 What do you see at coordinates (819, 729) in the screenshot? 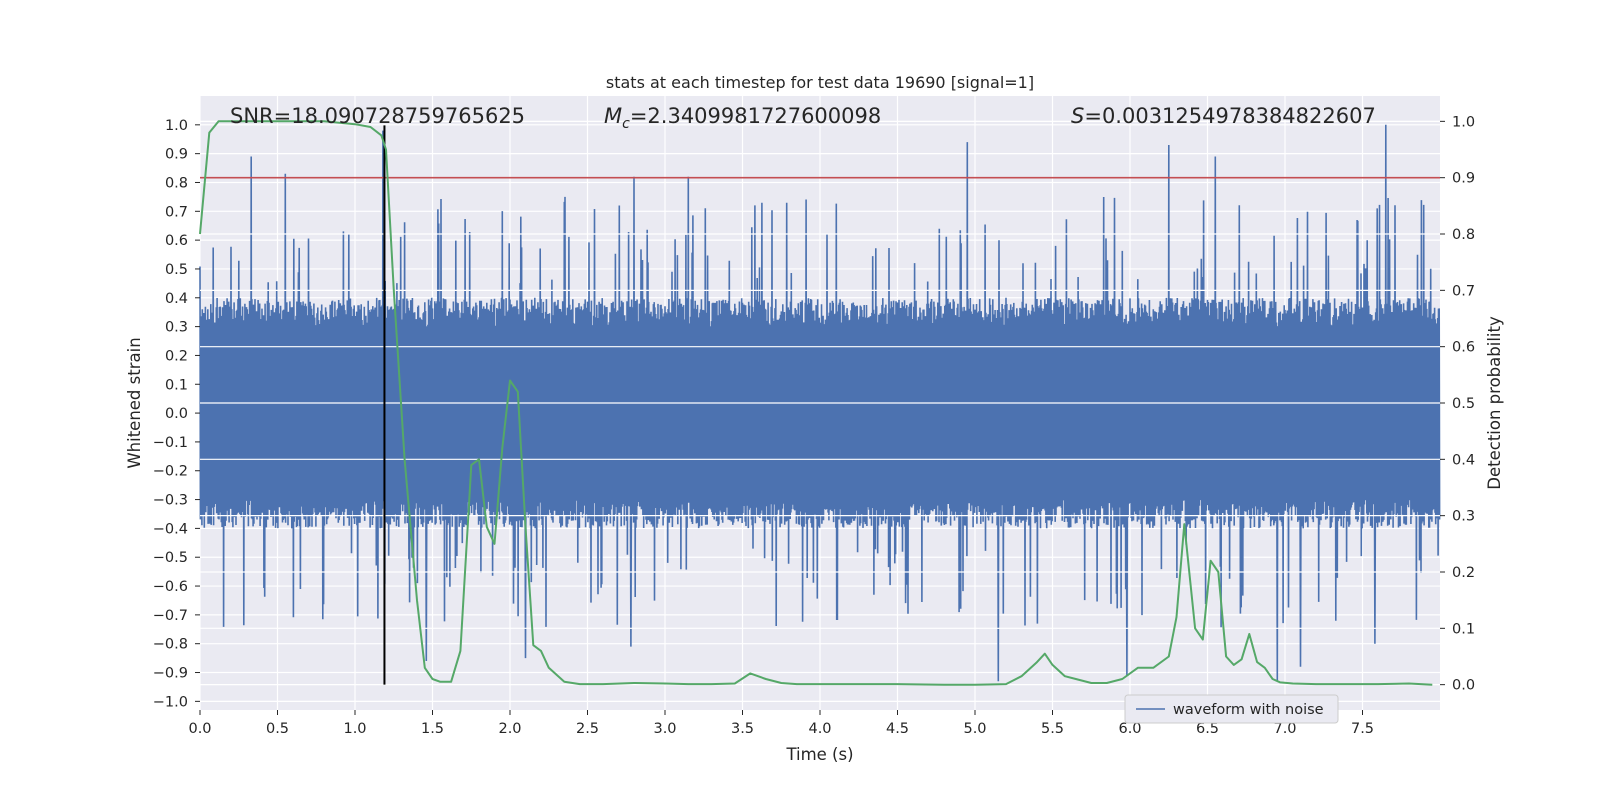
I see `x-tick-label: 4.0` at bounding box center [819, 729].